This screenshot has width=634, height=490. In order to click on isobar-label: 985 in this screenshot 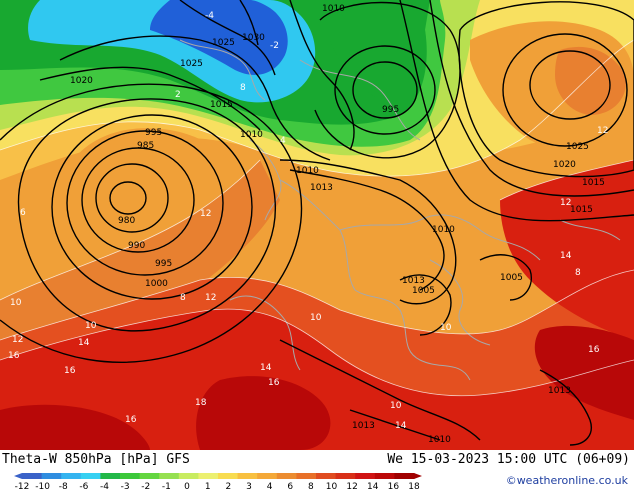, I will do `click(145, 146)`.